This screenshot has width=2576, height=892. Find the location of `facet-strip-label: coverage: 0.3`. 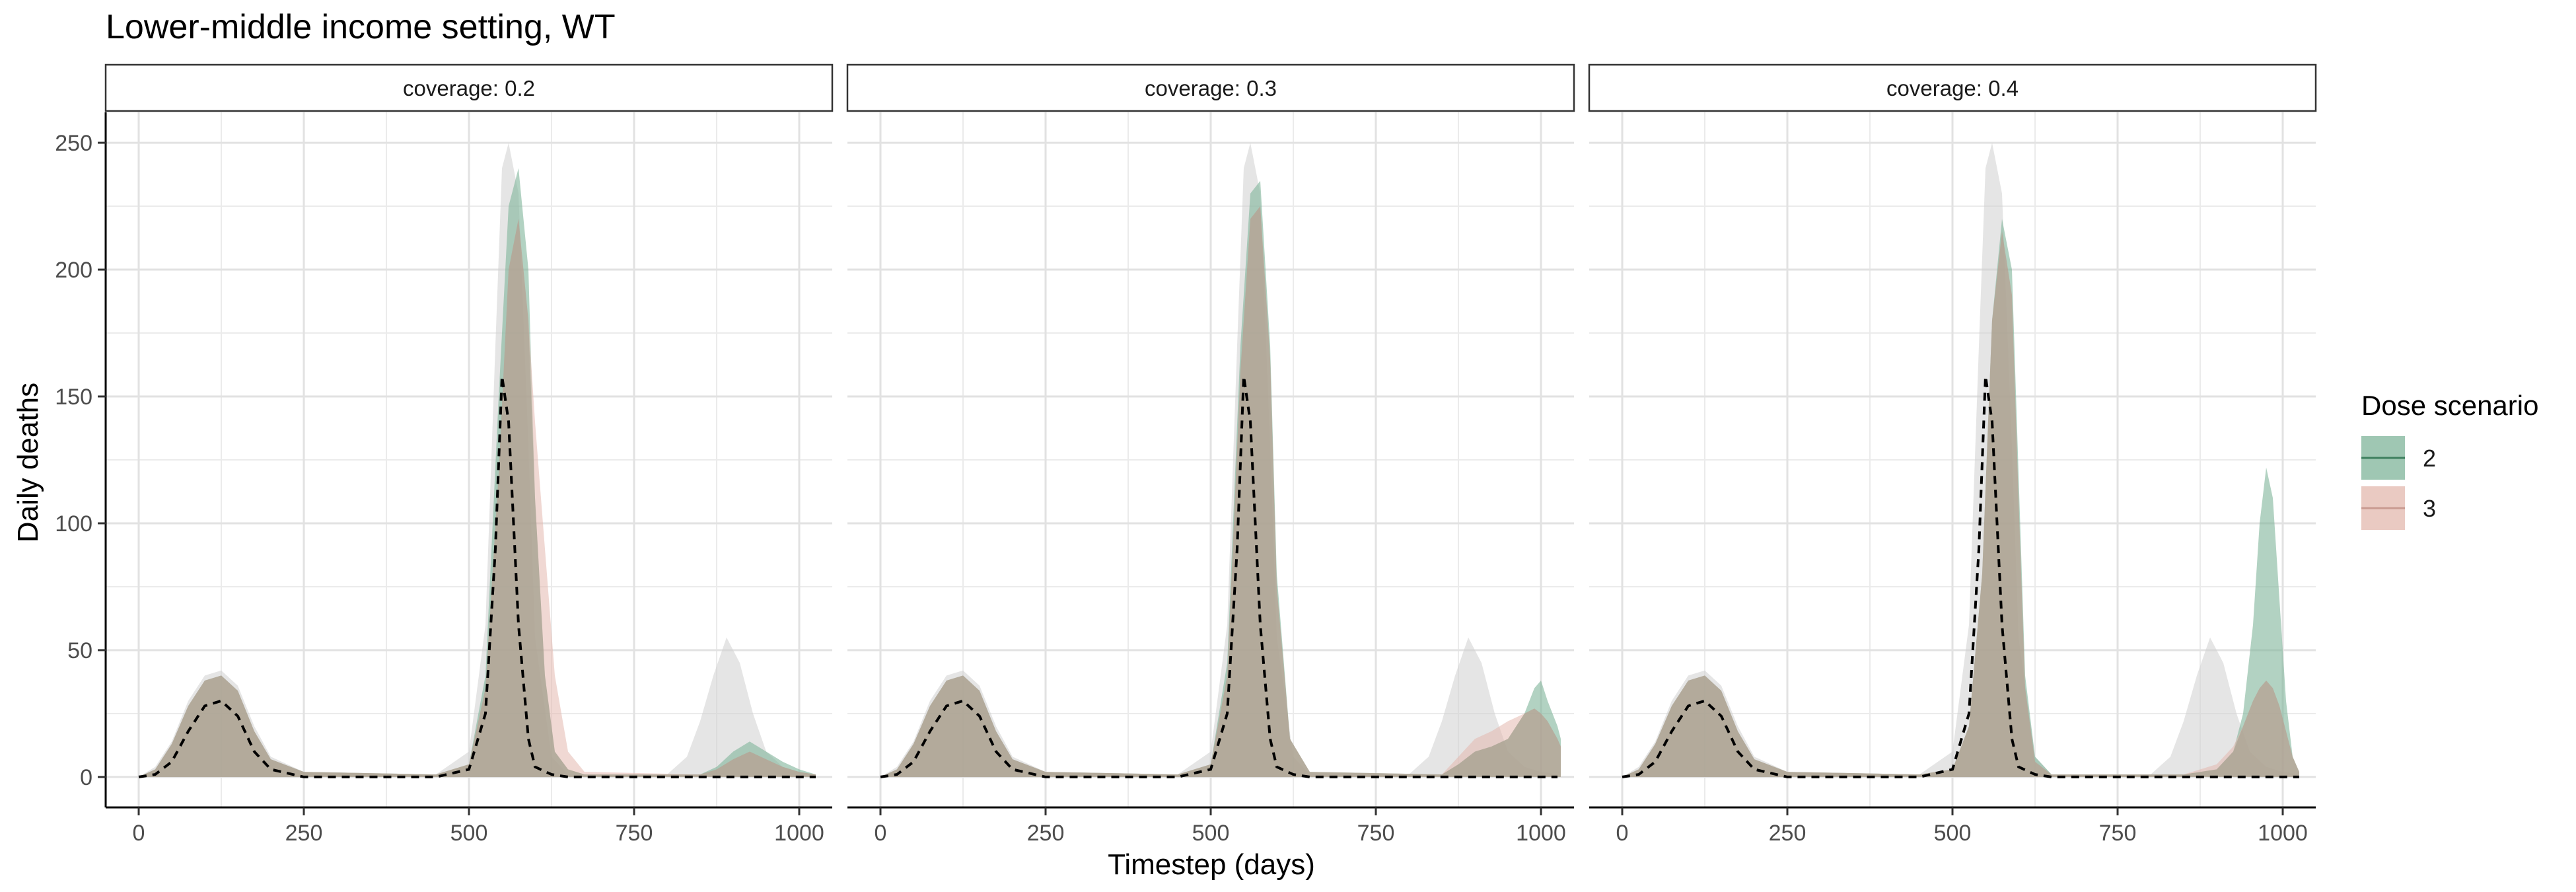

facet-strip-label: coverage: 0.3 is located at coordinates (1211, 88).